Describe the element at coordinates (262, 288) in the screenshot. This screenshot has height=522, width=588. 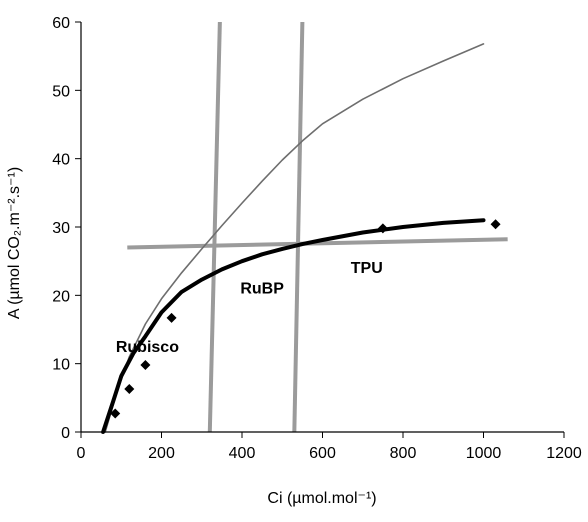
I see `region-label-rubp: RuBP` at that location.